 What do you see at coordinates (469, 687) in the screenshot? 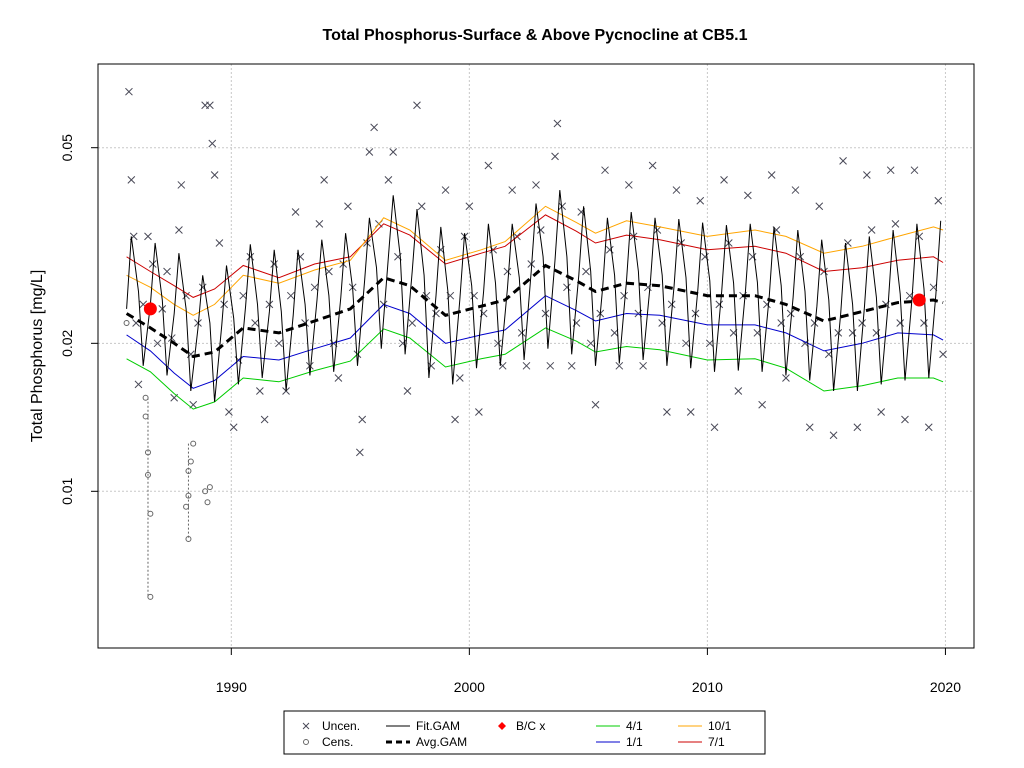
I see `x-tick-label: 2000` at bounding box center [469, 687].